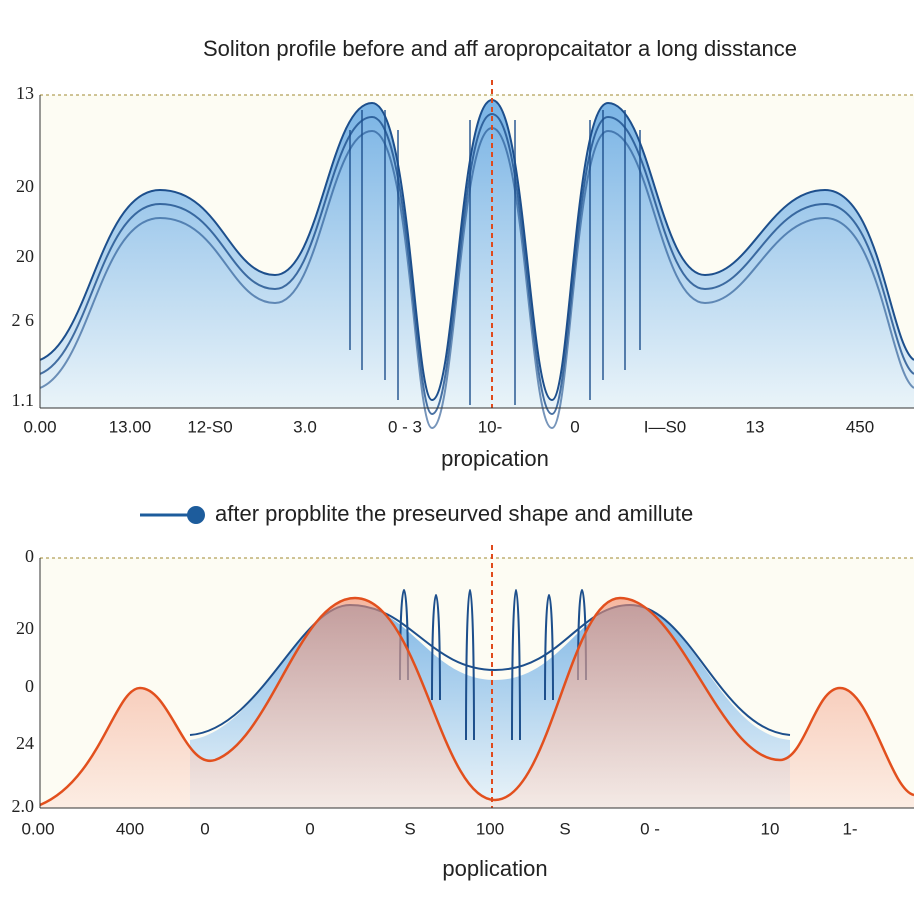 This screenshot has height=921, width=914. I want to click on x-tick-label: 0 - 3, so click(405, 426).